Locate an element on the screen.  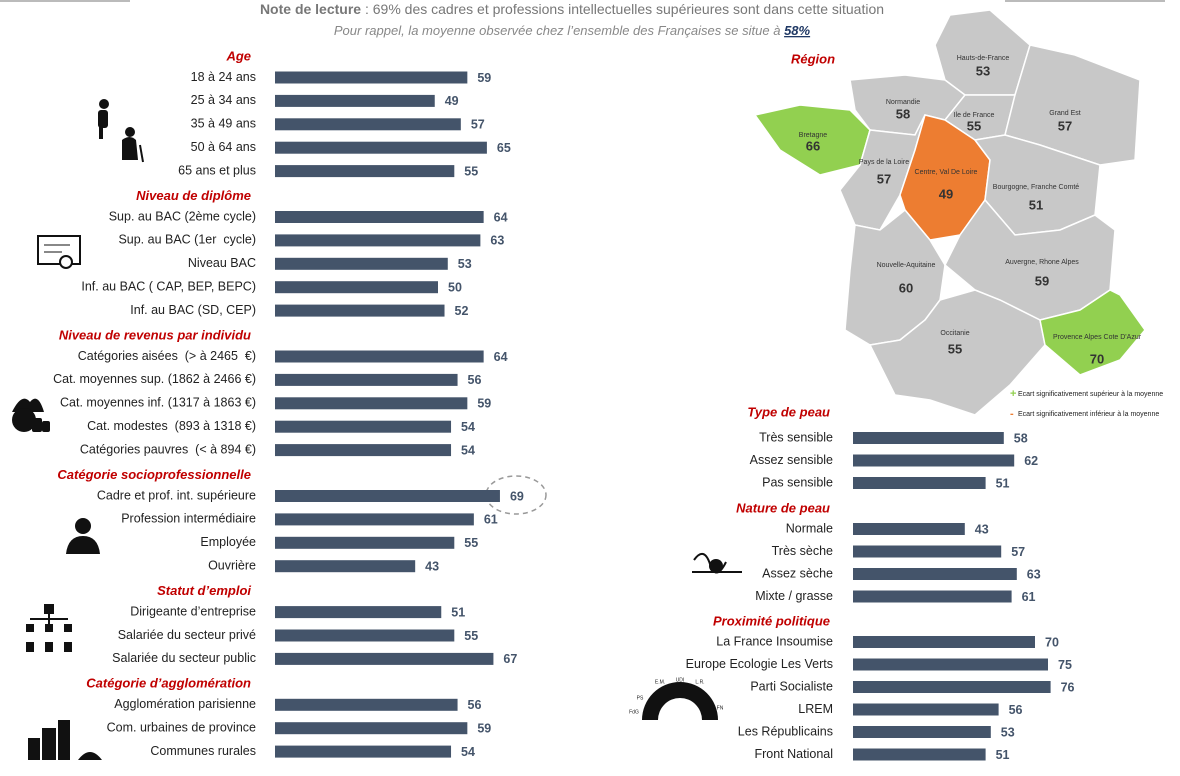
bar-label: Inf. au BAC ( CAP, BEP, BEPC) is located at coordinates (168, 286).